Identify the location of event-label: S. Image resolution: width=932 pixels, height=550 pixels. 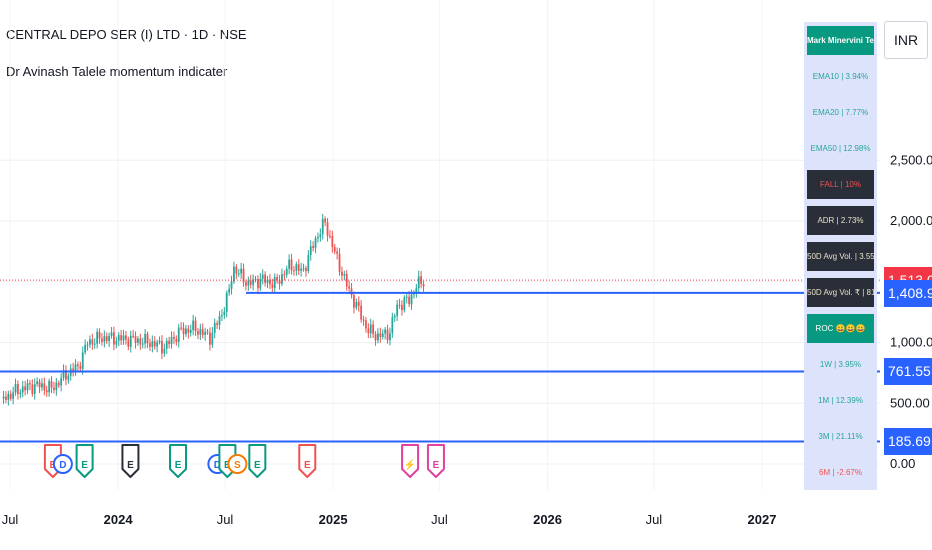
(237, 465).